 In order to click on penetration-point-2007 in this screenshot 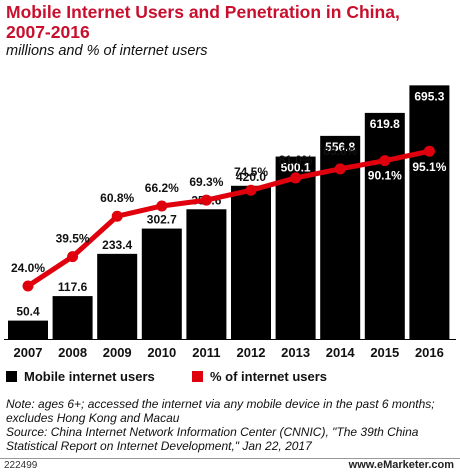, I will do `click(28, 286)`.